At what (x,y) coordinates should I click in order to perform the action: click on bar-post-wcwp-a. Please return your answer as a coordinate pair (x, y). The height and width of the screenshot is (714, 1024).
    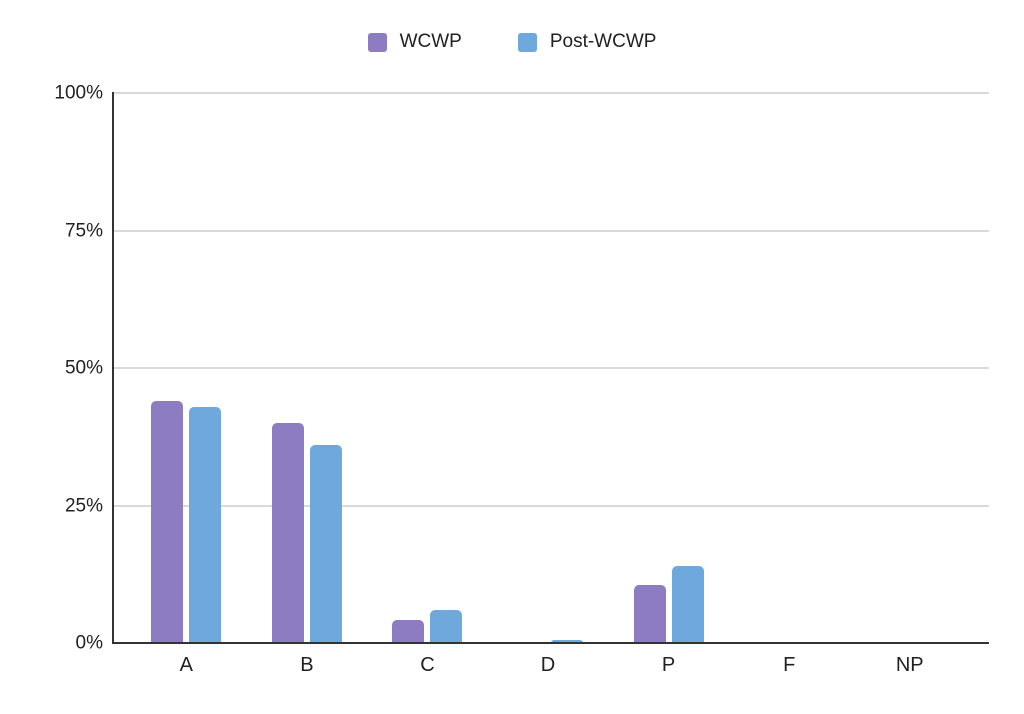
    Looking at the image, I should click on (205, 524).